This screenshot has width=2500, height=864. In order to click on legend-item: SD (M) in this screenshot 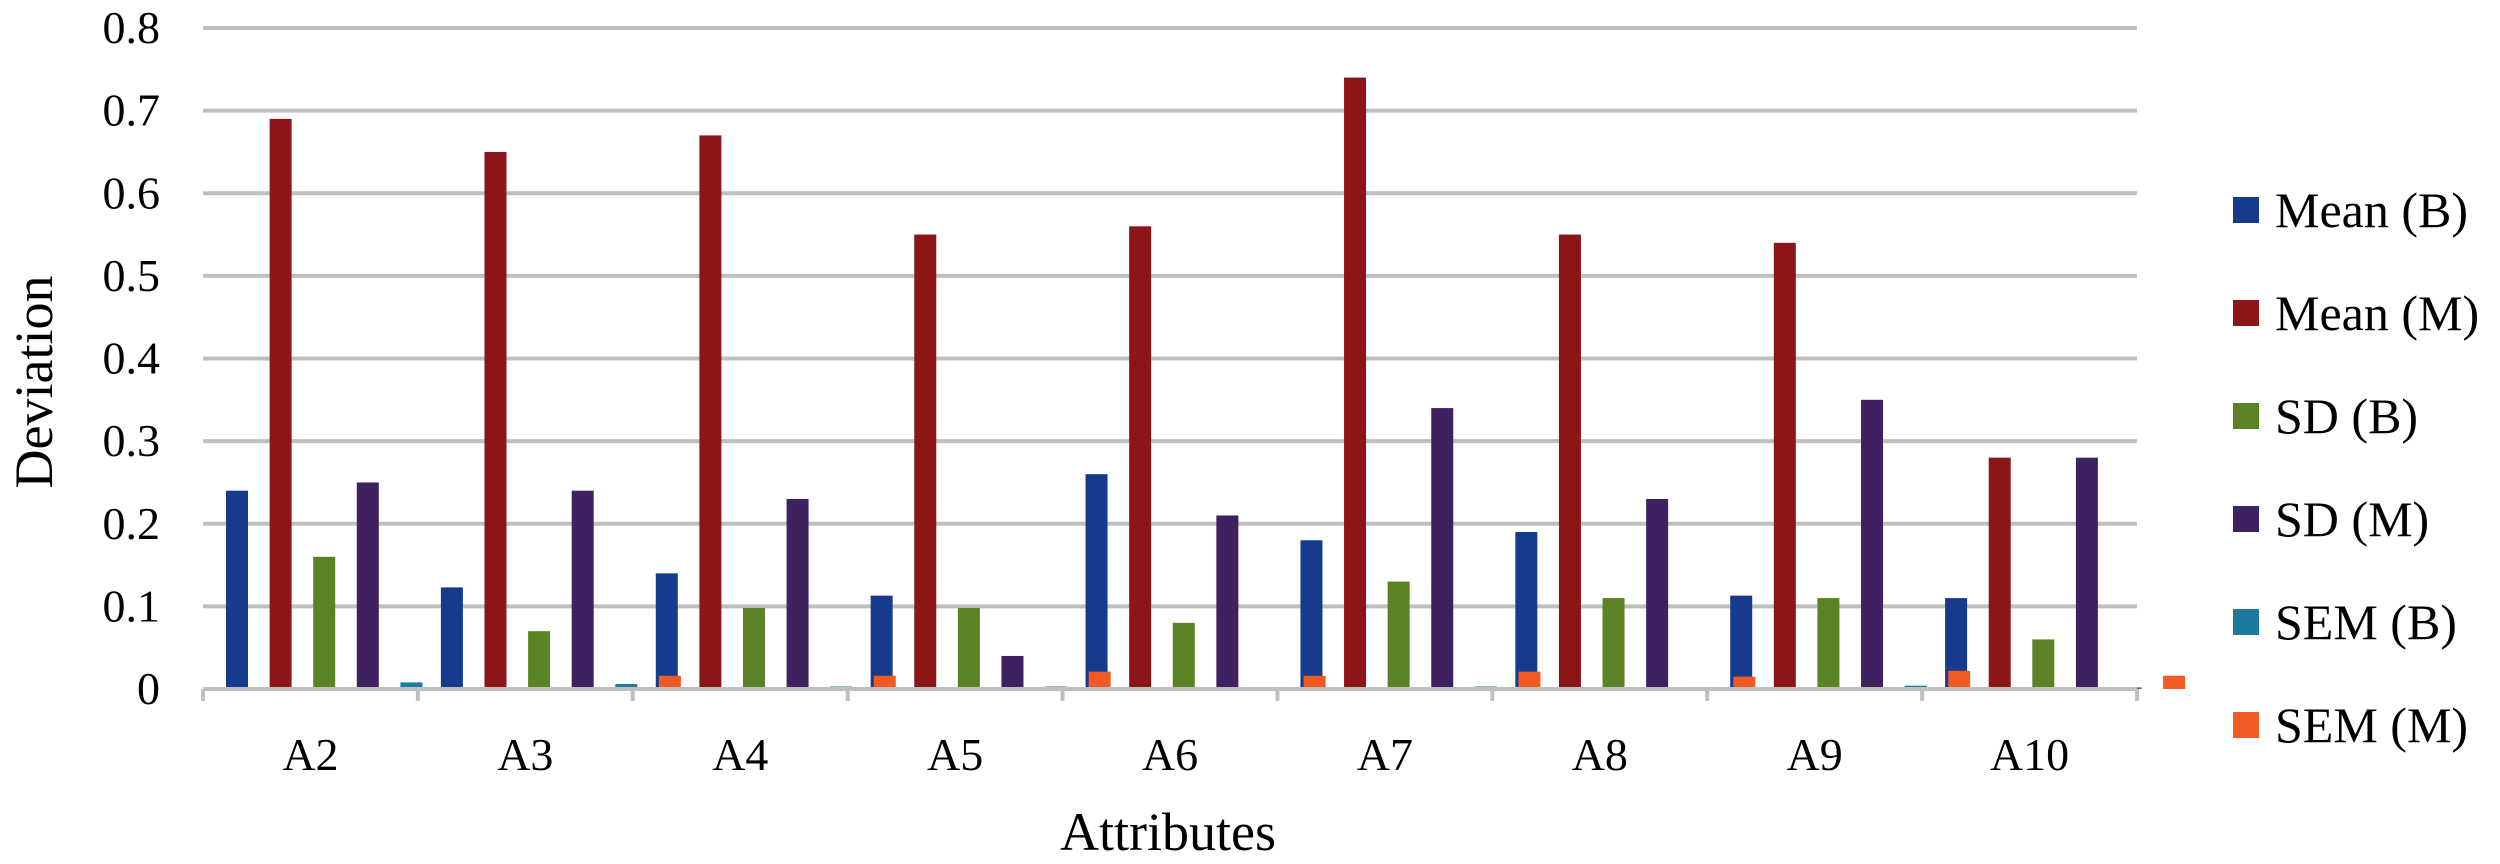, I will do `click(2331, 519)`.